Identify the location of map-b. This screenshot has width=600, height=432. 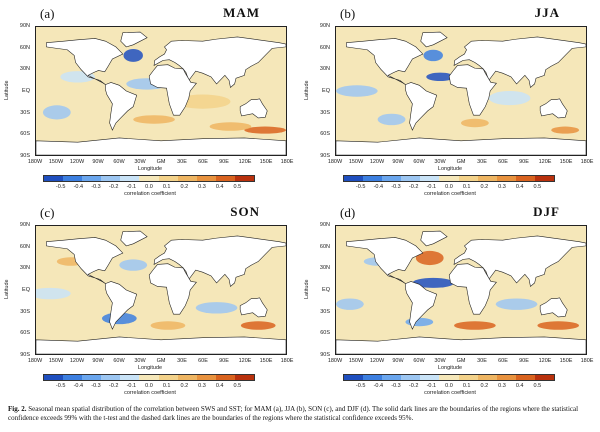
(461, 93).